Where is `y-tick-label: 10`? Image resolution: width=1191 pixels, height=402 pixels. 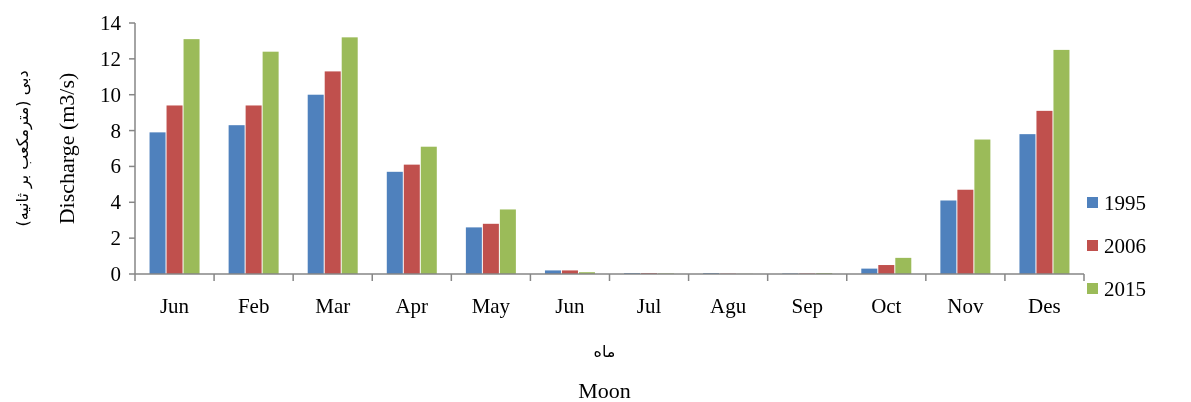
y-tick-label: 10 is located at coordinates (110, 94).